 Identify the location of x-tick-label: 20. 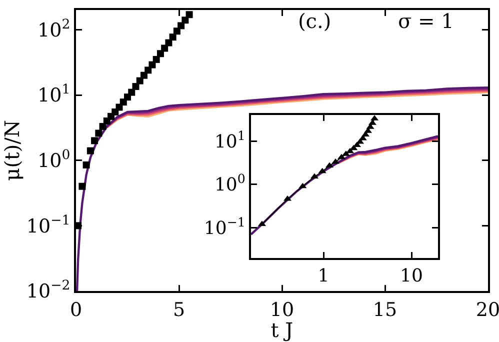
(487, 309).